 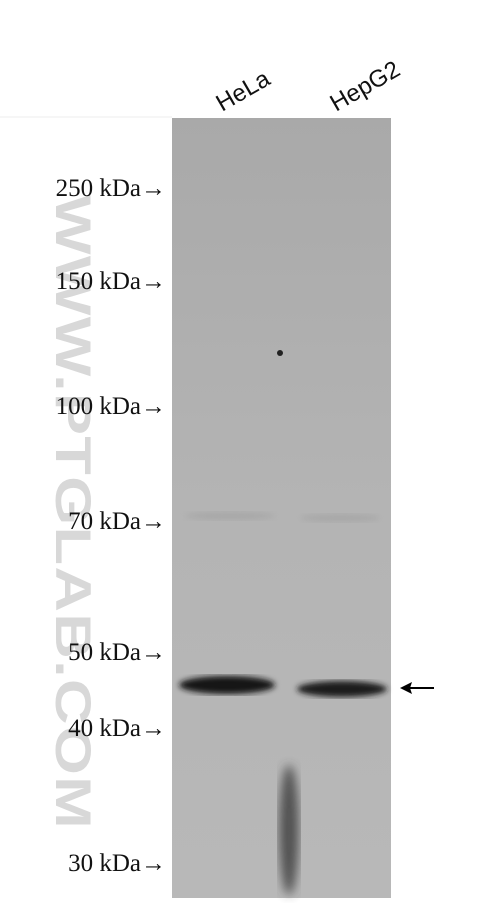 What do you see at coordinates (406, 688) in the screenshot?
I see `band-arrow-head` at bounding box center [406, 688].